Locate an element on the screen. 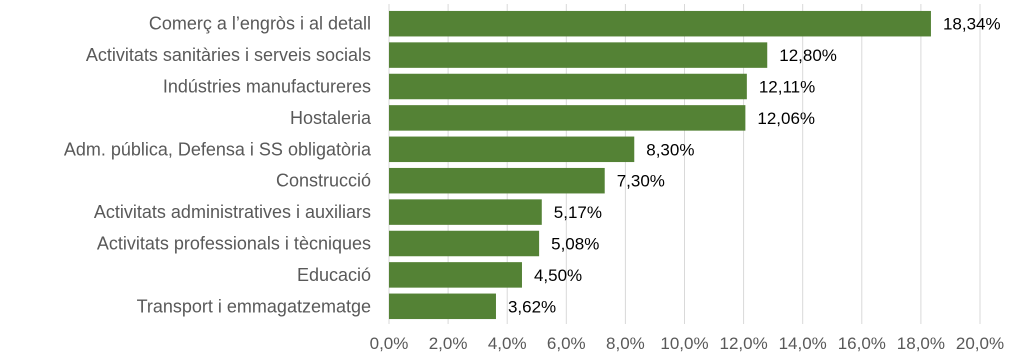  category-label: Educació is located at coordinates (334, 275).